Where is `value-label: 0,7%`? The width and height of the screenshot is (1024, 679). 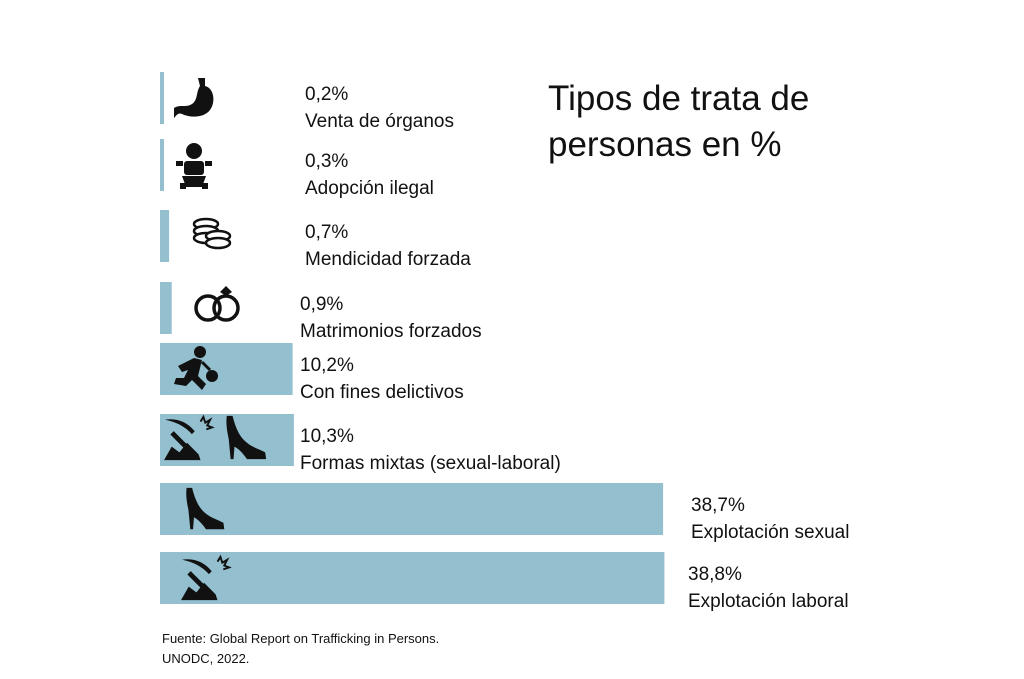 value-label: 0,7% is located at coordinates (327, 232).